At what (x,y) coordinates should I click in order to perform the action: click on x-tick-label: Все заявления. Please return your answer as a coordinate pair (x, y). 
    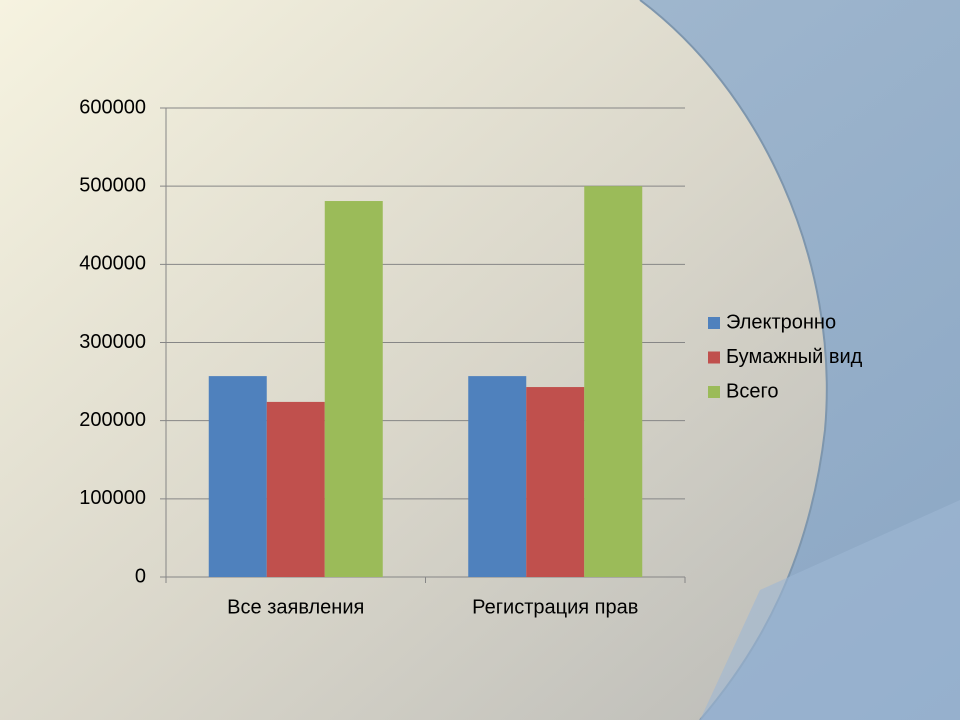
    Looking at the image, I should click on (295, 607).